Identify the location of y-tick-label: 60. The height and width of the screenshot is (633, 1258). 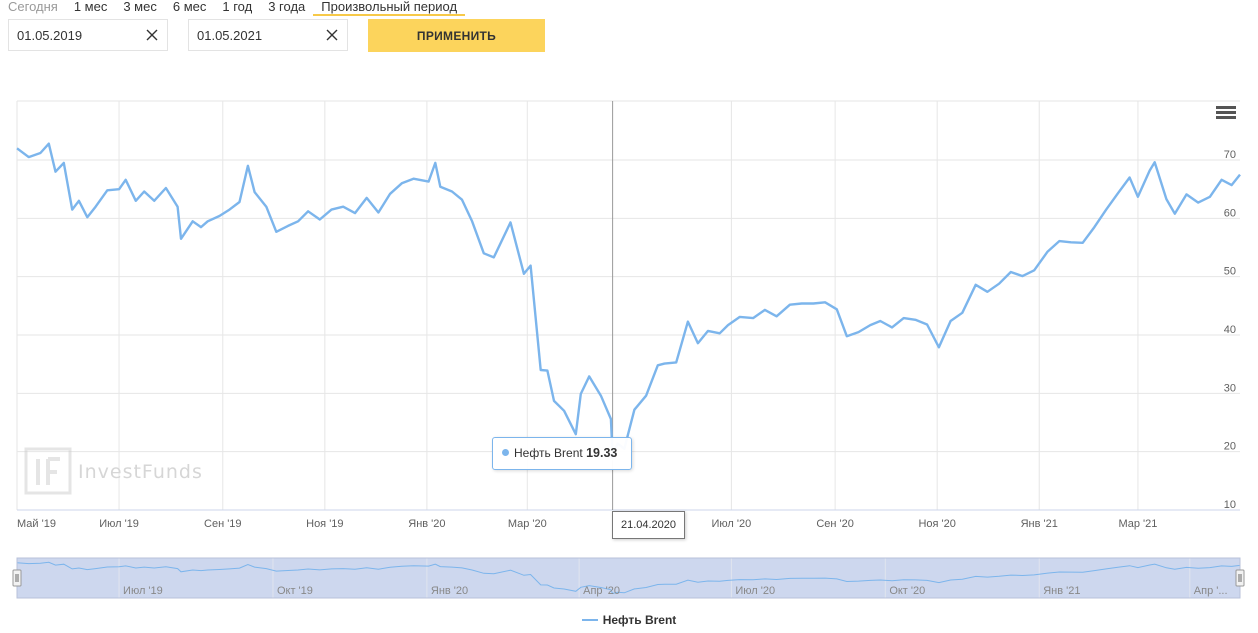
(1230, 213).